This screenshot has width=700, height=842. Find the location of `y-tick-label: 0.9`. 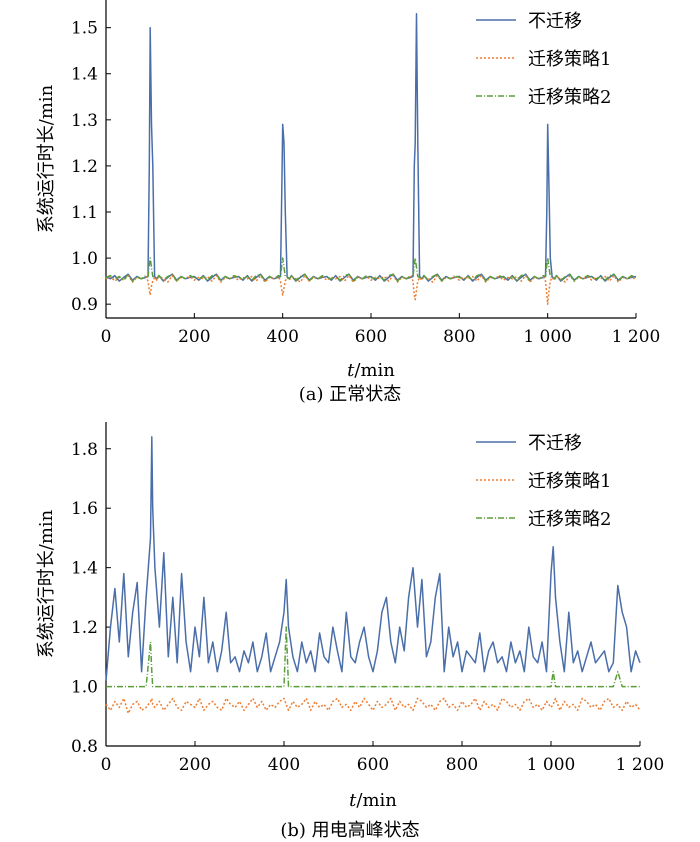

y-tick-label: 0.9 is located at coordinates (84, 305).